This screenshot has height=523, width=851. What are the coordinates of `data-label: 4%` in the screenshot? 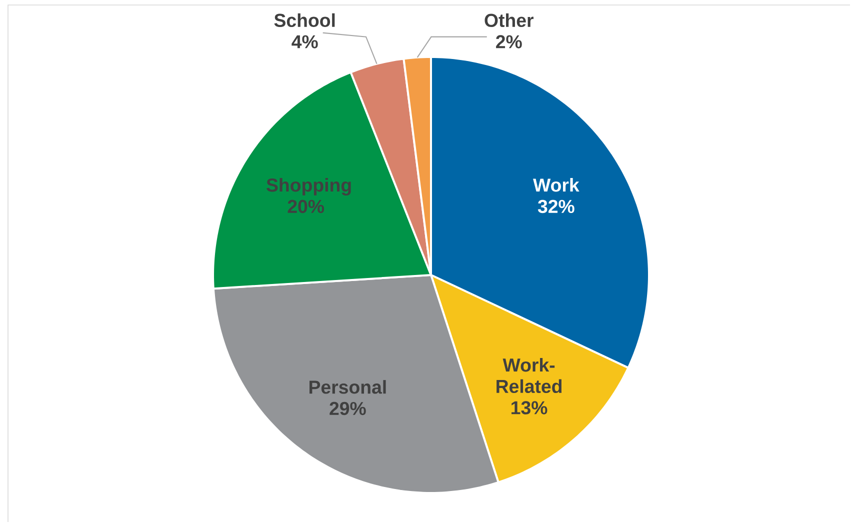 It's located at (305, 41).